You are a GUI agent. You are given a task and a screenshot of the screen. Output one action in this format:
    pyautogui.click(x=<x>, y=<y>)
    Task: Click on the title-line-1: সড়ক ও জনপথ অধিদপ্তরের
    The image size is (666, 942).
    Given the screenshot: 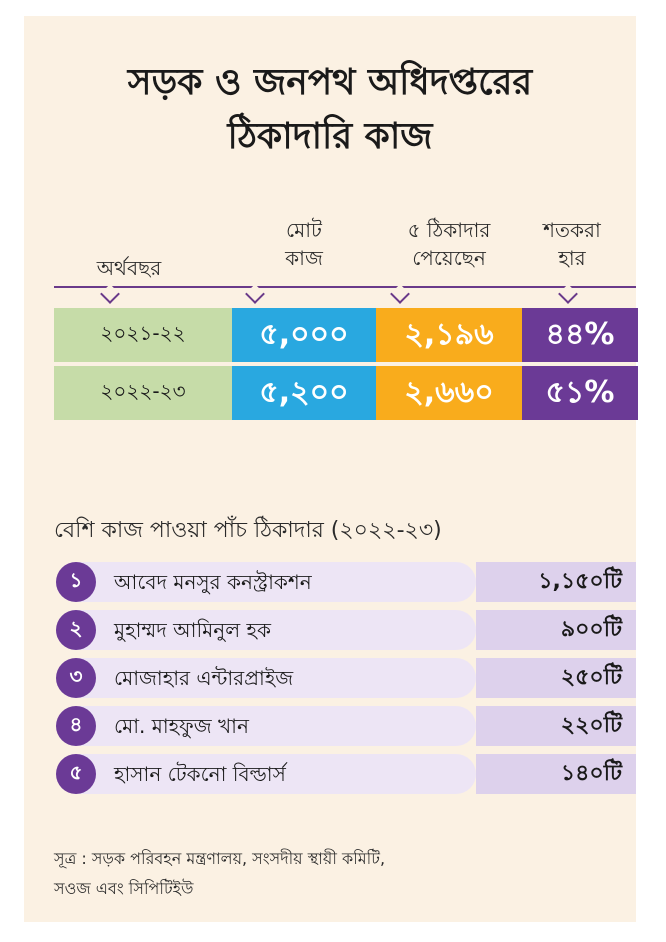 What is the action you would take?
    pyautogui.click(x=330, y=82)
    